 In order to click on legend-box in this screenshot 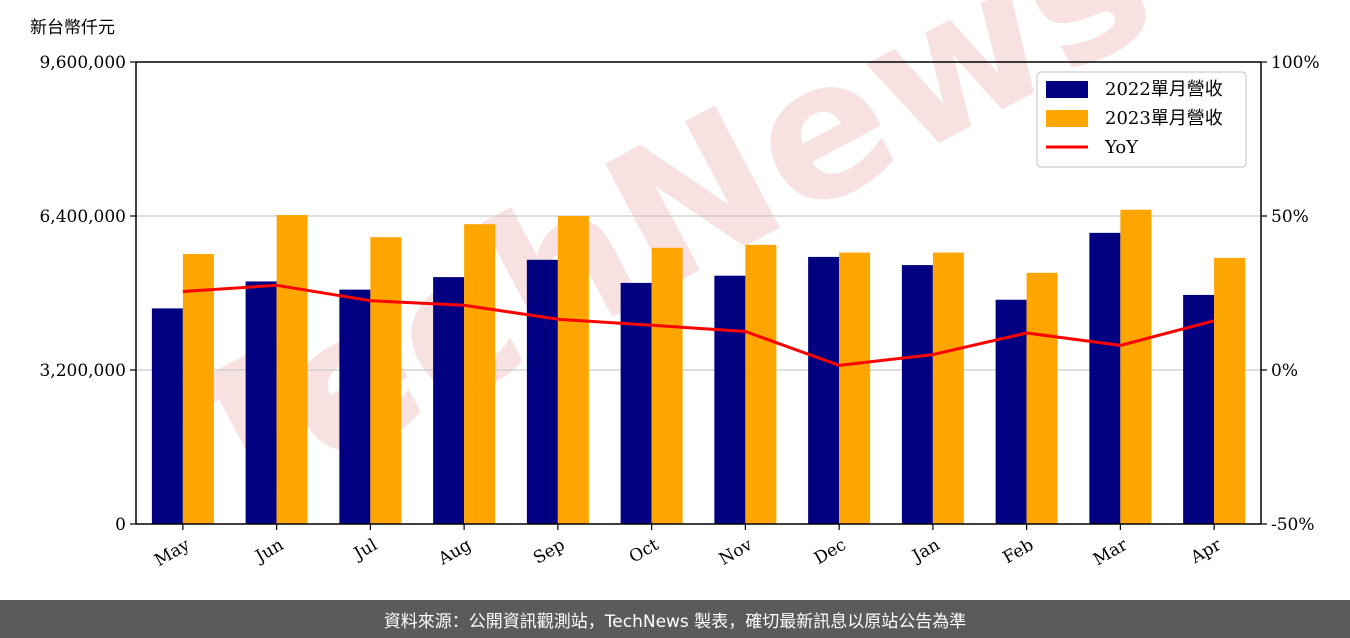, I will do `click(1141, 119)`.